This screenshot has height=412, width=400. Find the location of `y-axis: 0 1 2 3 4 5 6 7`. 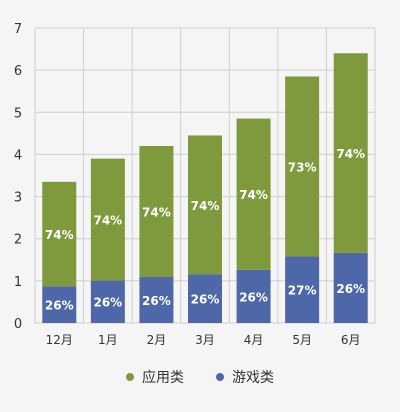

y-axis: 0 1 2 3 4 5 6 7 is located at coordinates (18, 177).